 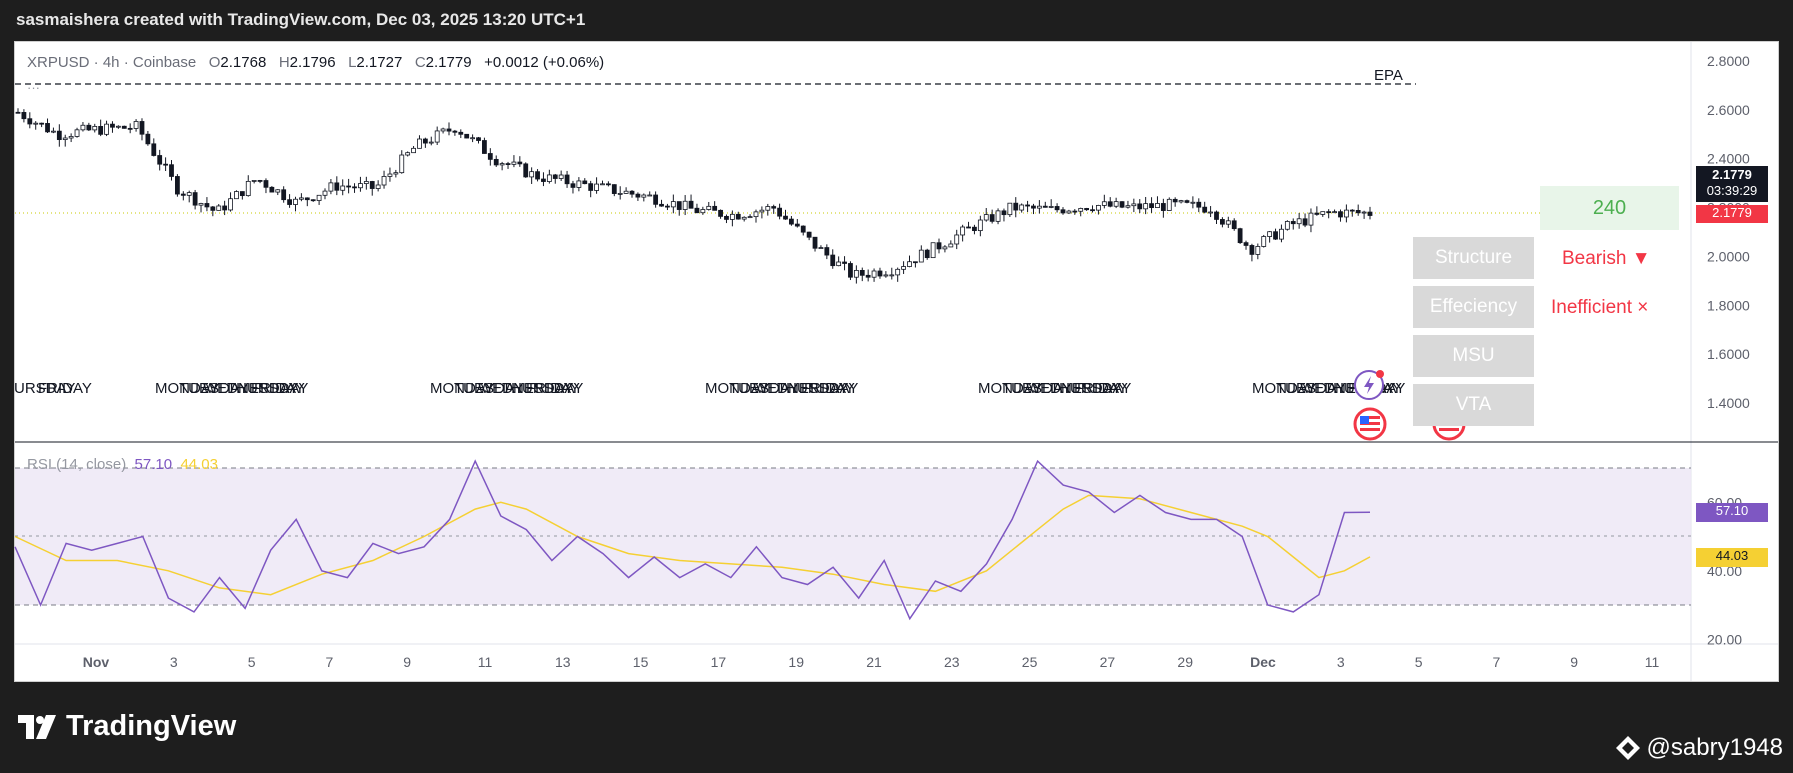 I want to click on change-value: +0.0012 (+0.06%), so click(x=544, y=62).